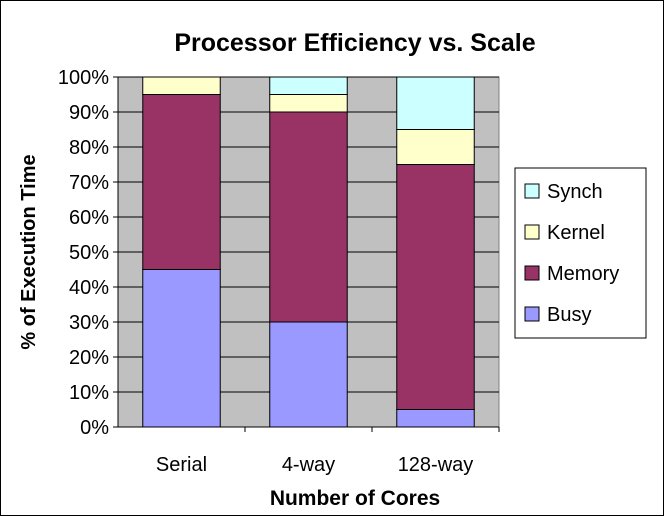 The image size is (664, 516). What do you see at coordinates (89, 113) in the screenshot?
I see `y-tick-label: 90%` at bounding box center [89, 113].